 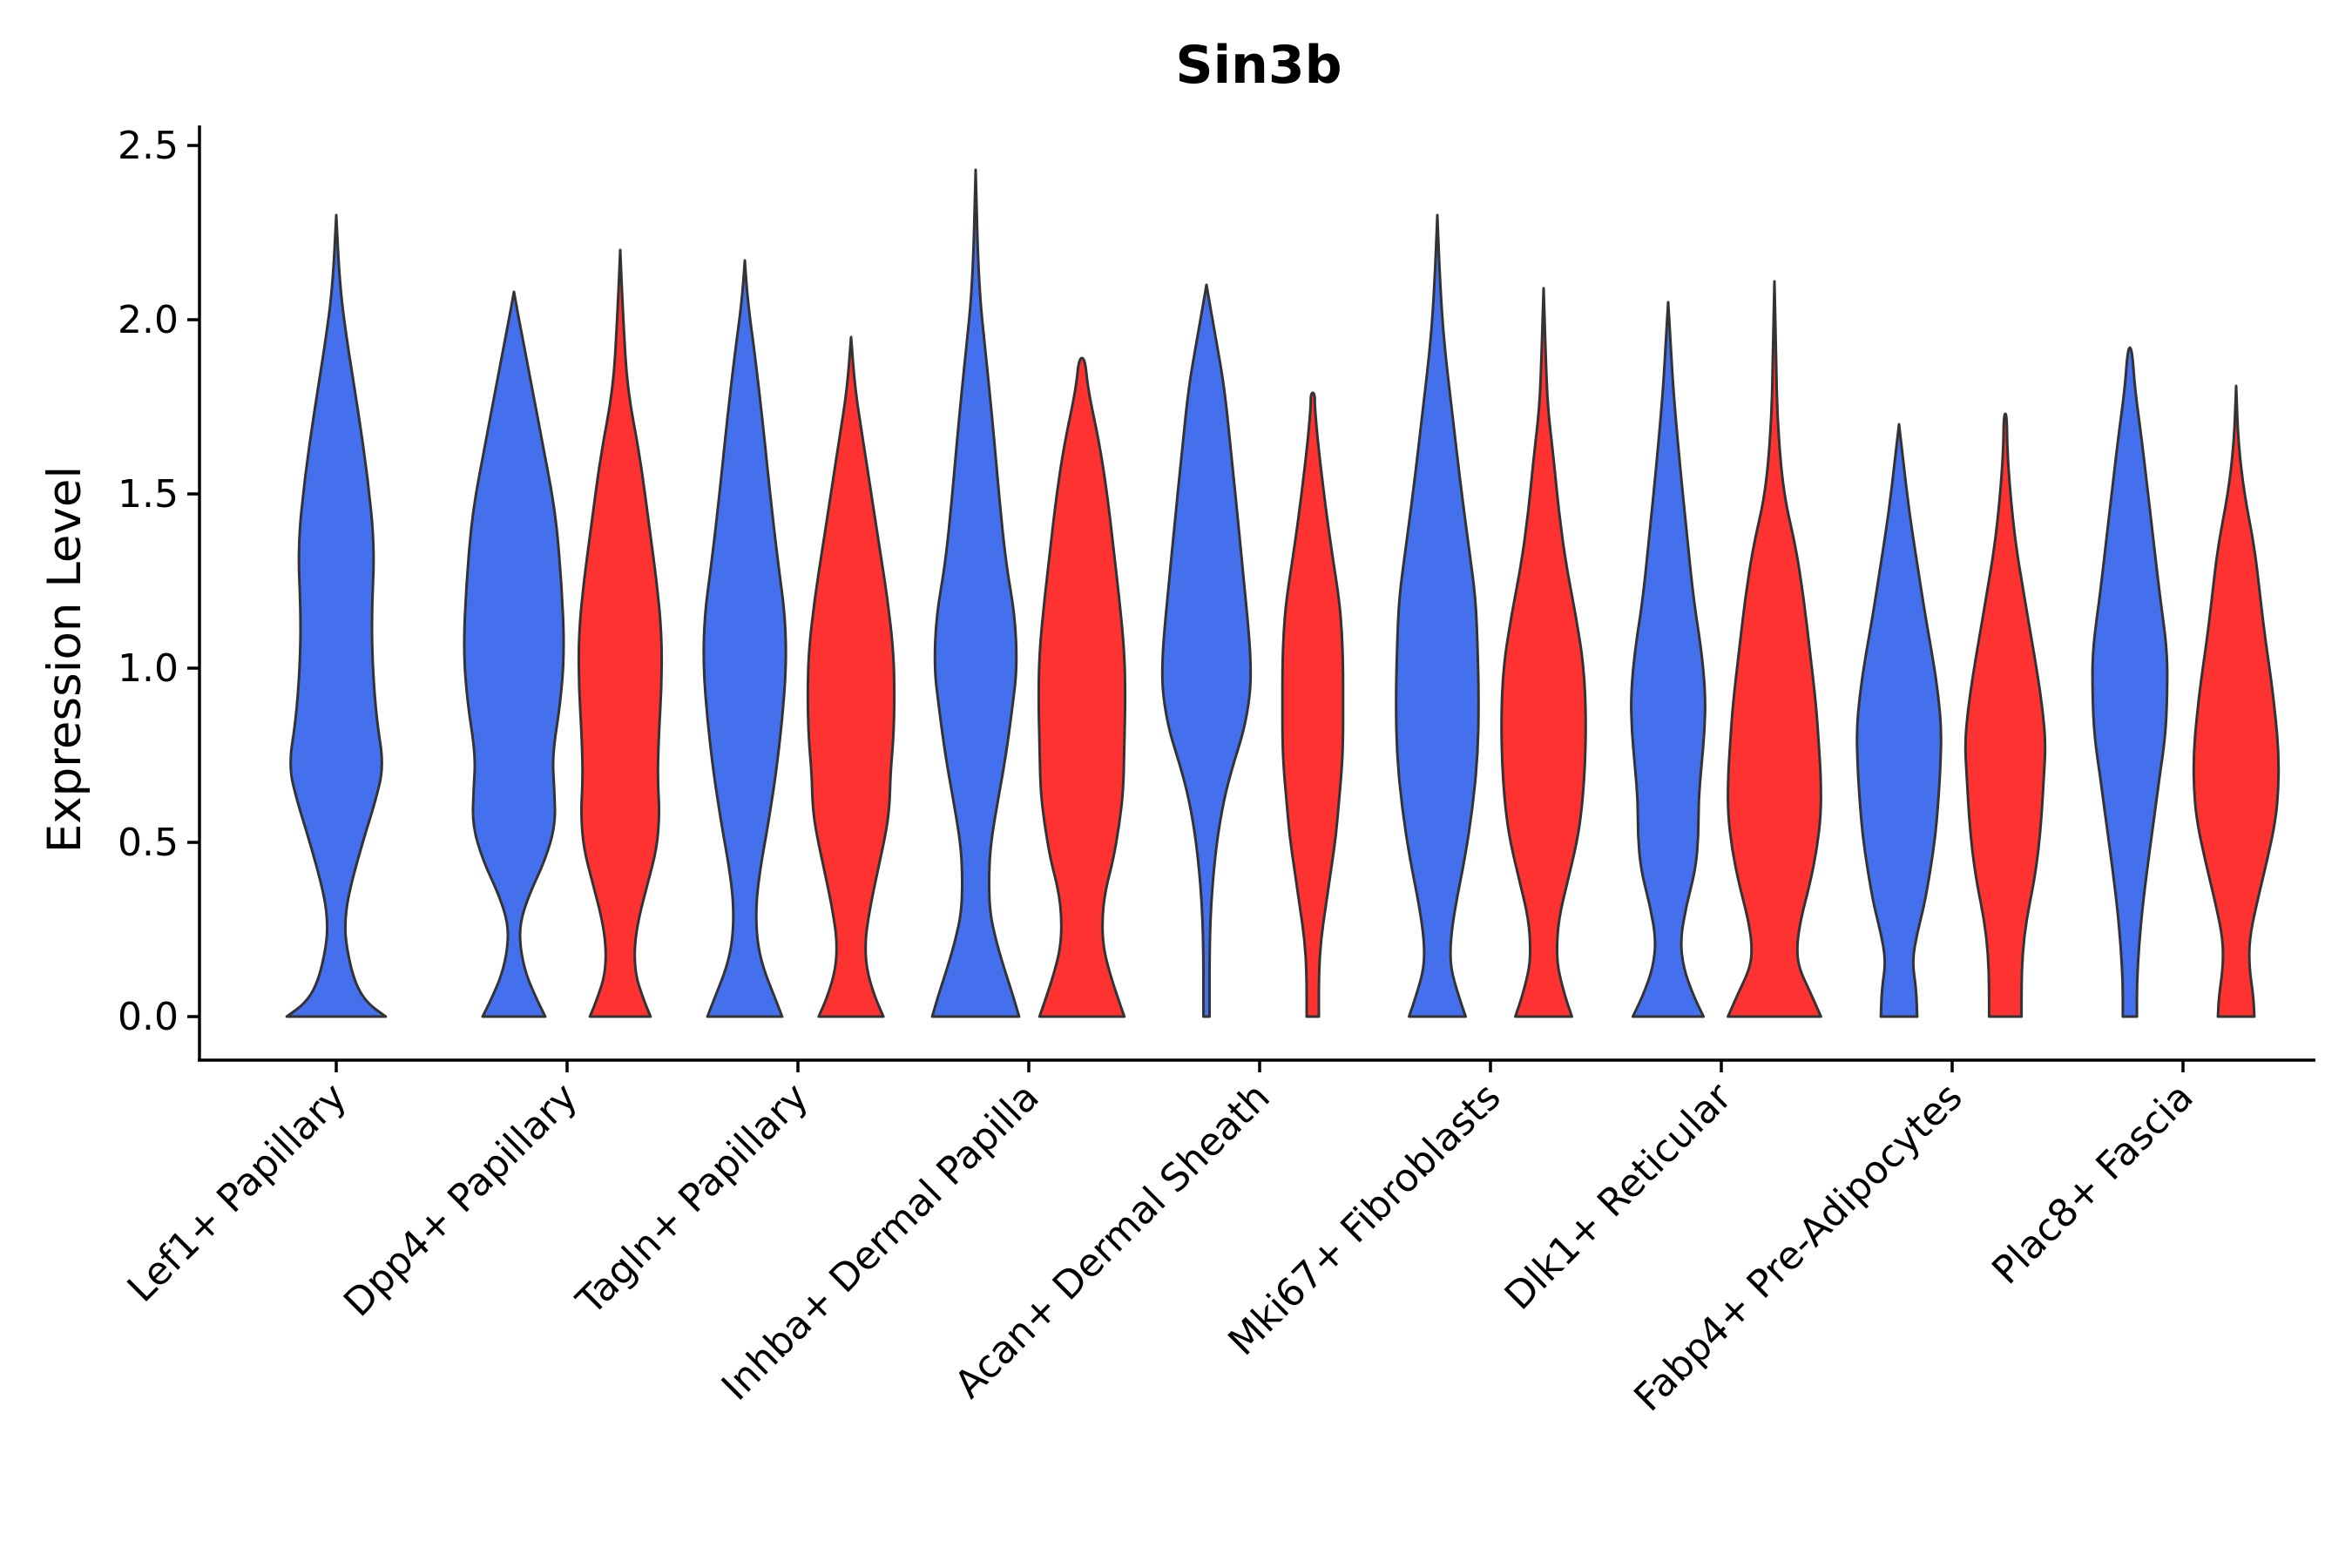 What do you see at coordinates (692, 1199) in the screenshot?
I see `x-tick-label: Tagln+ Papillary` at bounding box center [692, 1199].